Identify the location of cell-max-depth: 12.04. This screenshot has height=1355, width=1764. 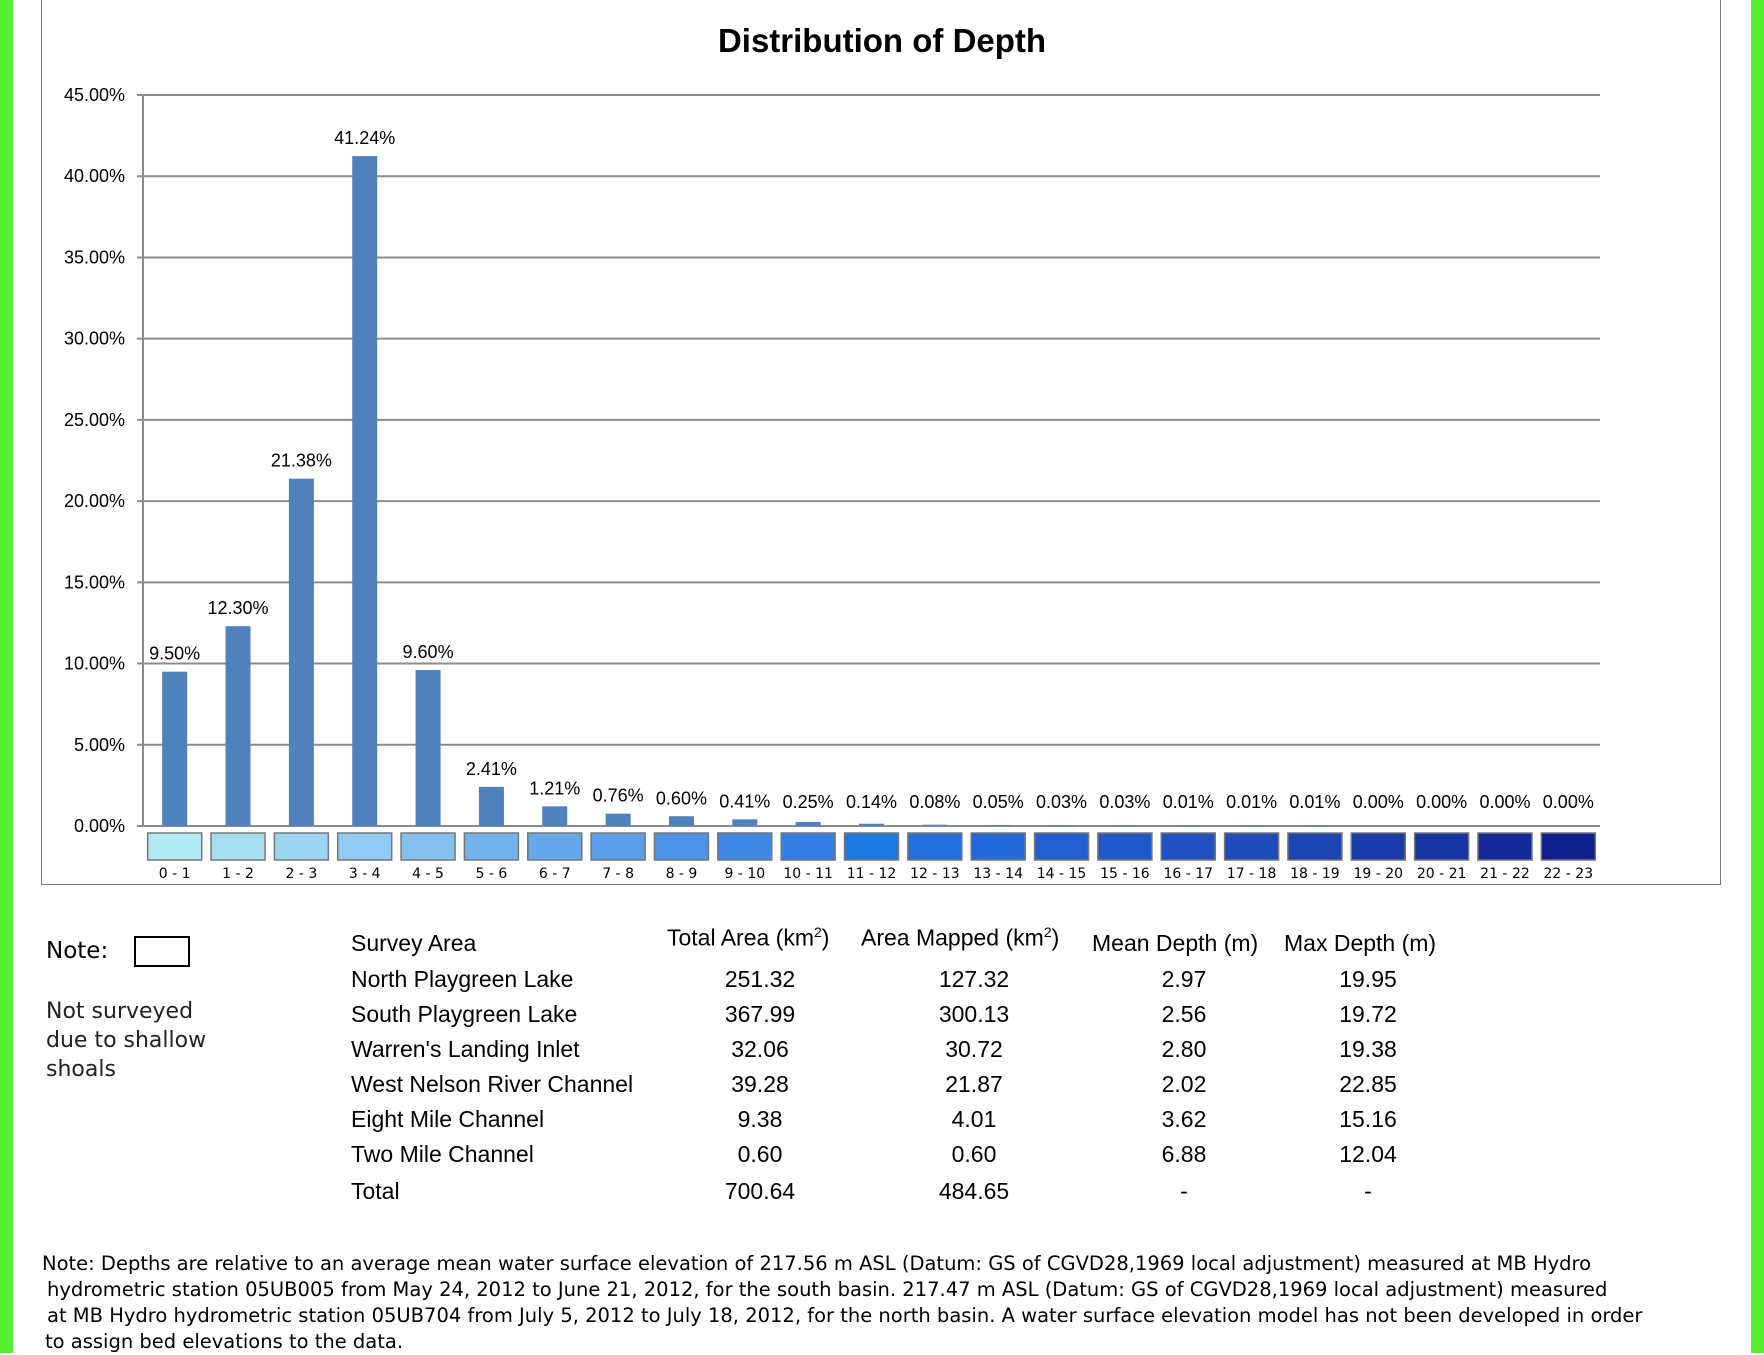
(1368, 1154).